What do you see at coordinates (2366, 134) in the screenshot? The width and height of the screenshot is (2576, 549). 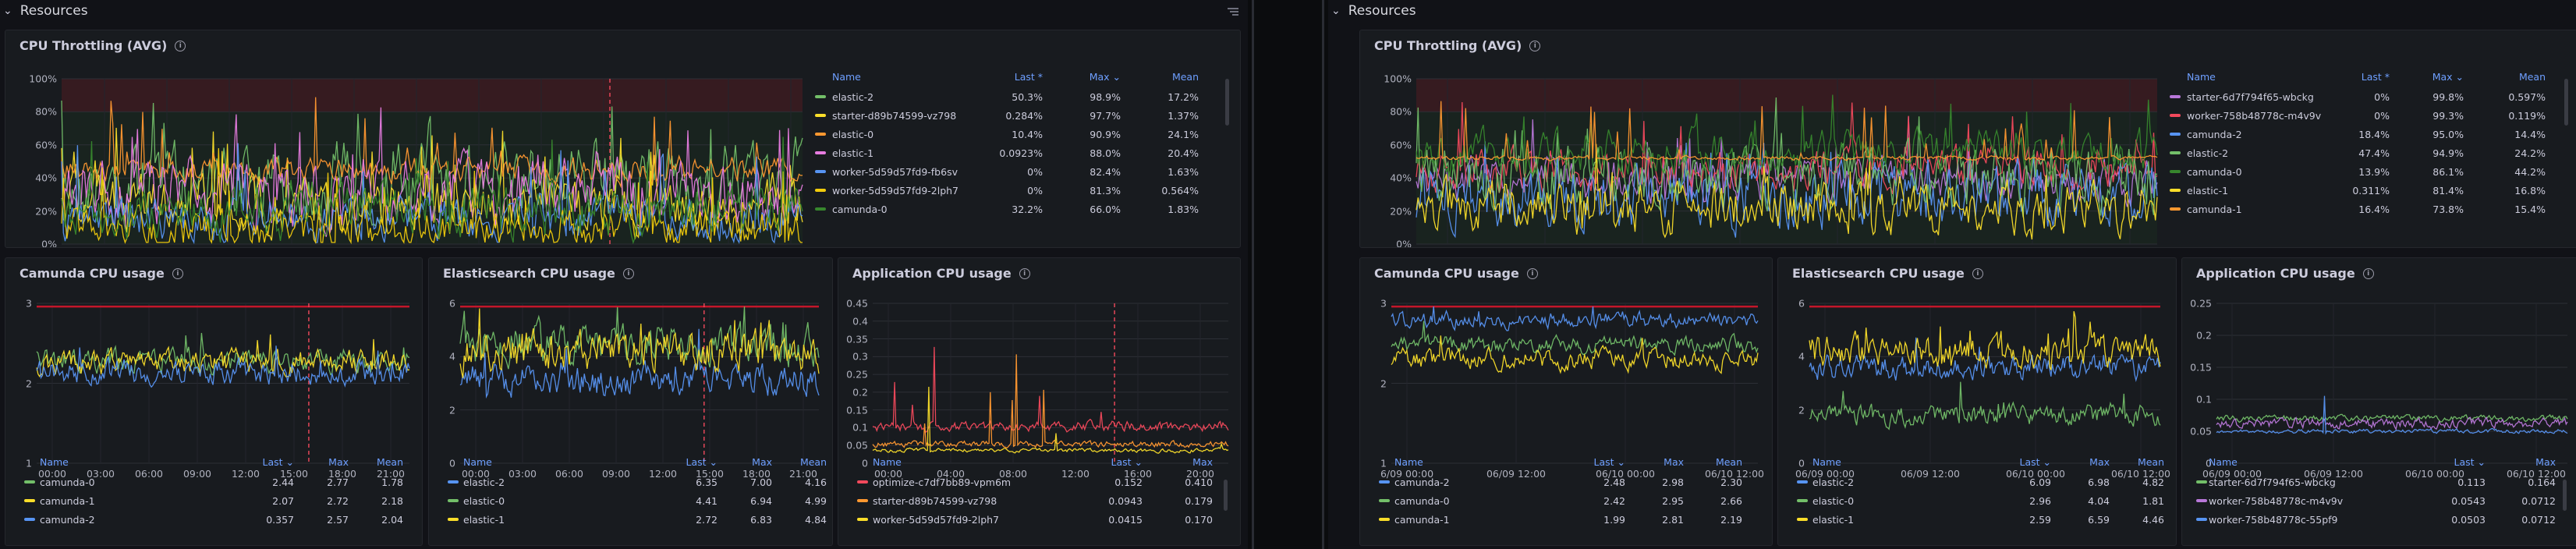 I see `legend-row: camunda-2 18.4% 95.0% 14.4%` at bounding box center [2366, 134].